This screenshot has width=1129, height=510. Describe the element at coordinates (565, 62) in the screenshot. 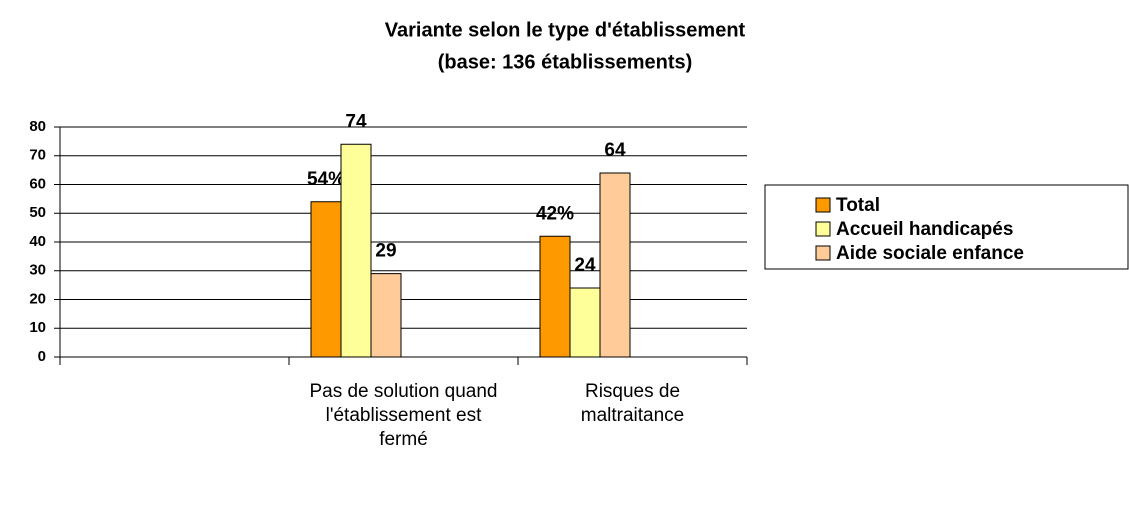

I see `chart-subtitle: (base: 136 établissements)` at that location.